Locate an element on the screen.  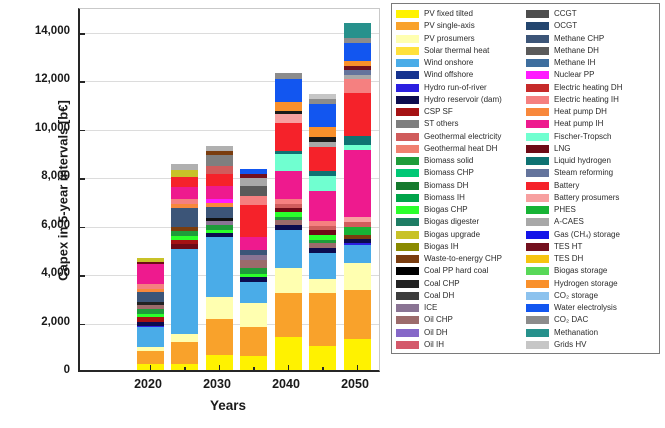
legend-item-label: Wind offshore is located at coordinates (449, 75).